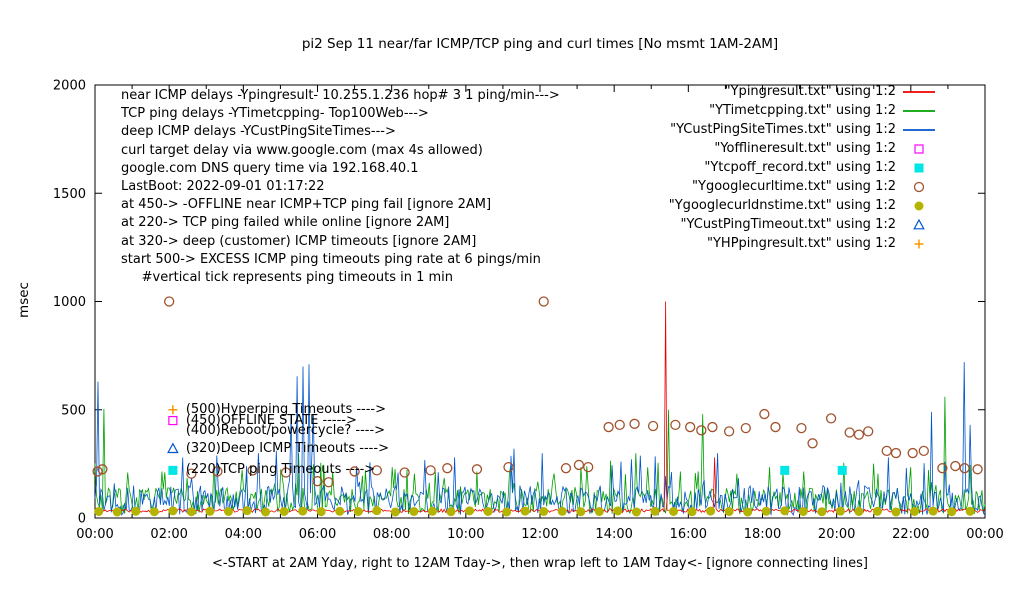 This screenshot has height=600, width=1020. Describe the element at coordinates (287, 448) in the screenshot. I see `plot-annotation: (320)Deep ICMP Timeouts ---->` at that location.